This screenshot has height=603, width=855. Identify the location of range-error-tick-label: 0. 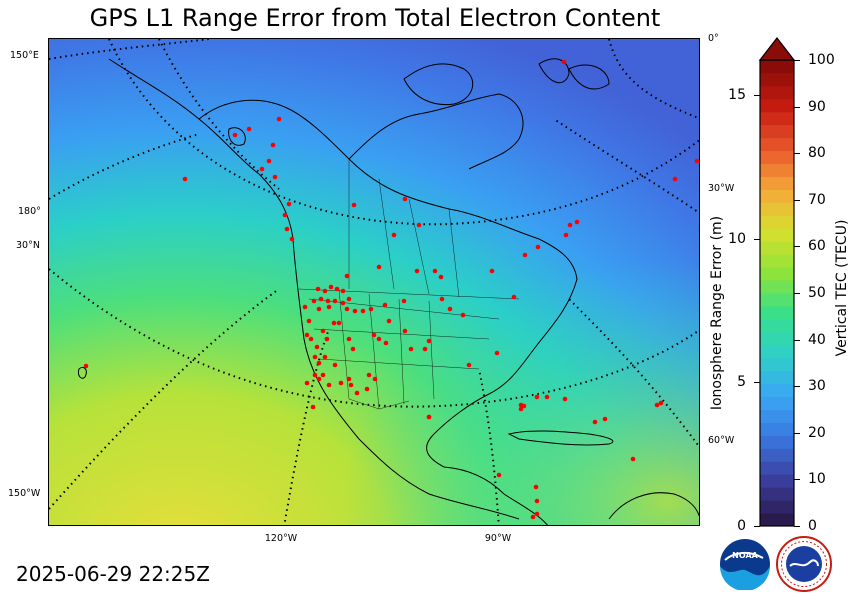
(741, 526).